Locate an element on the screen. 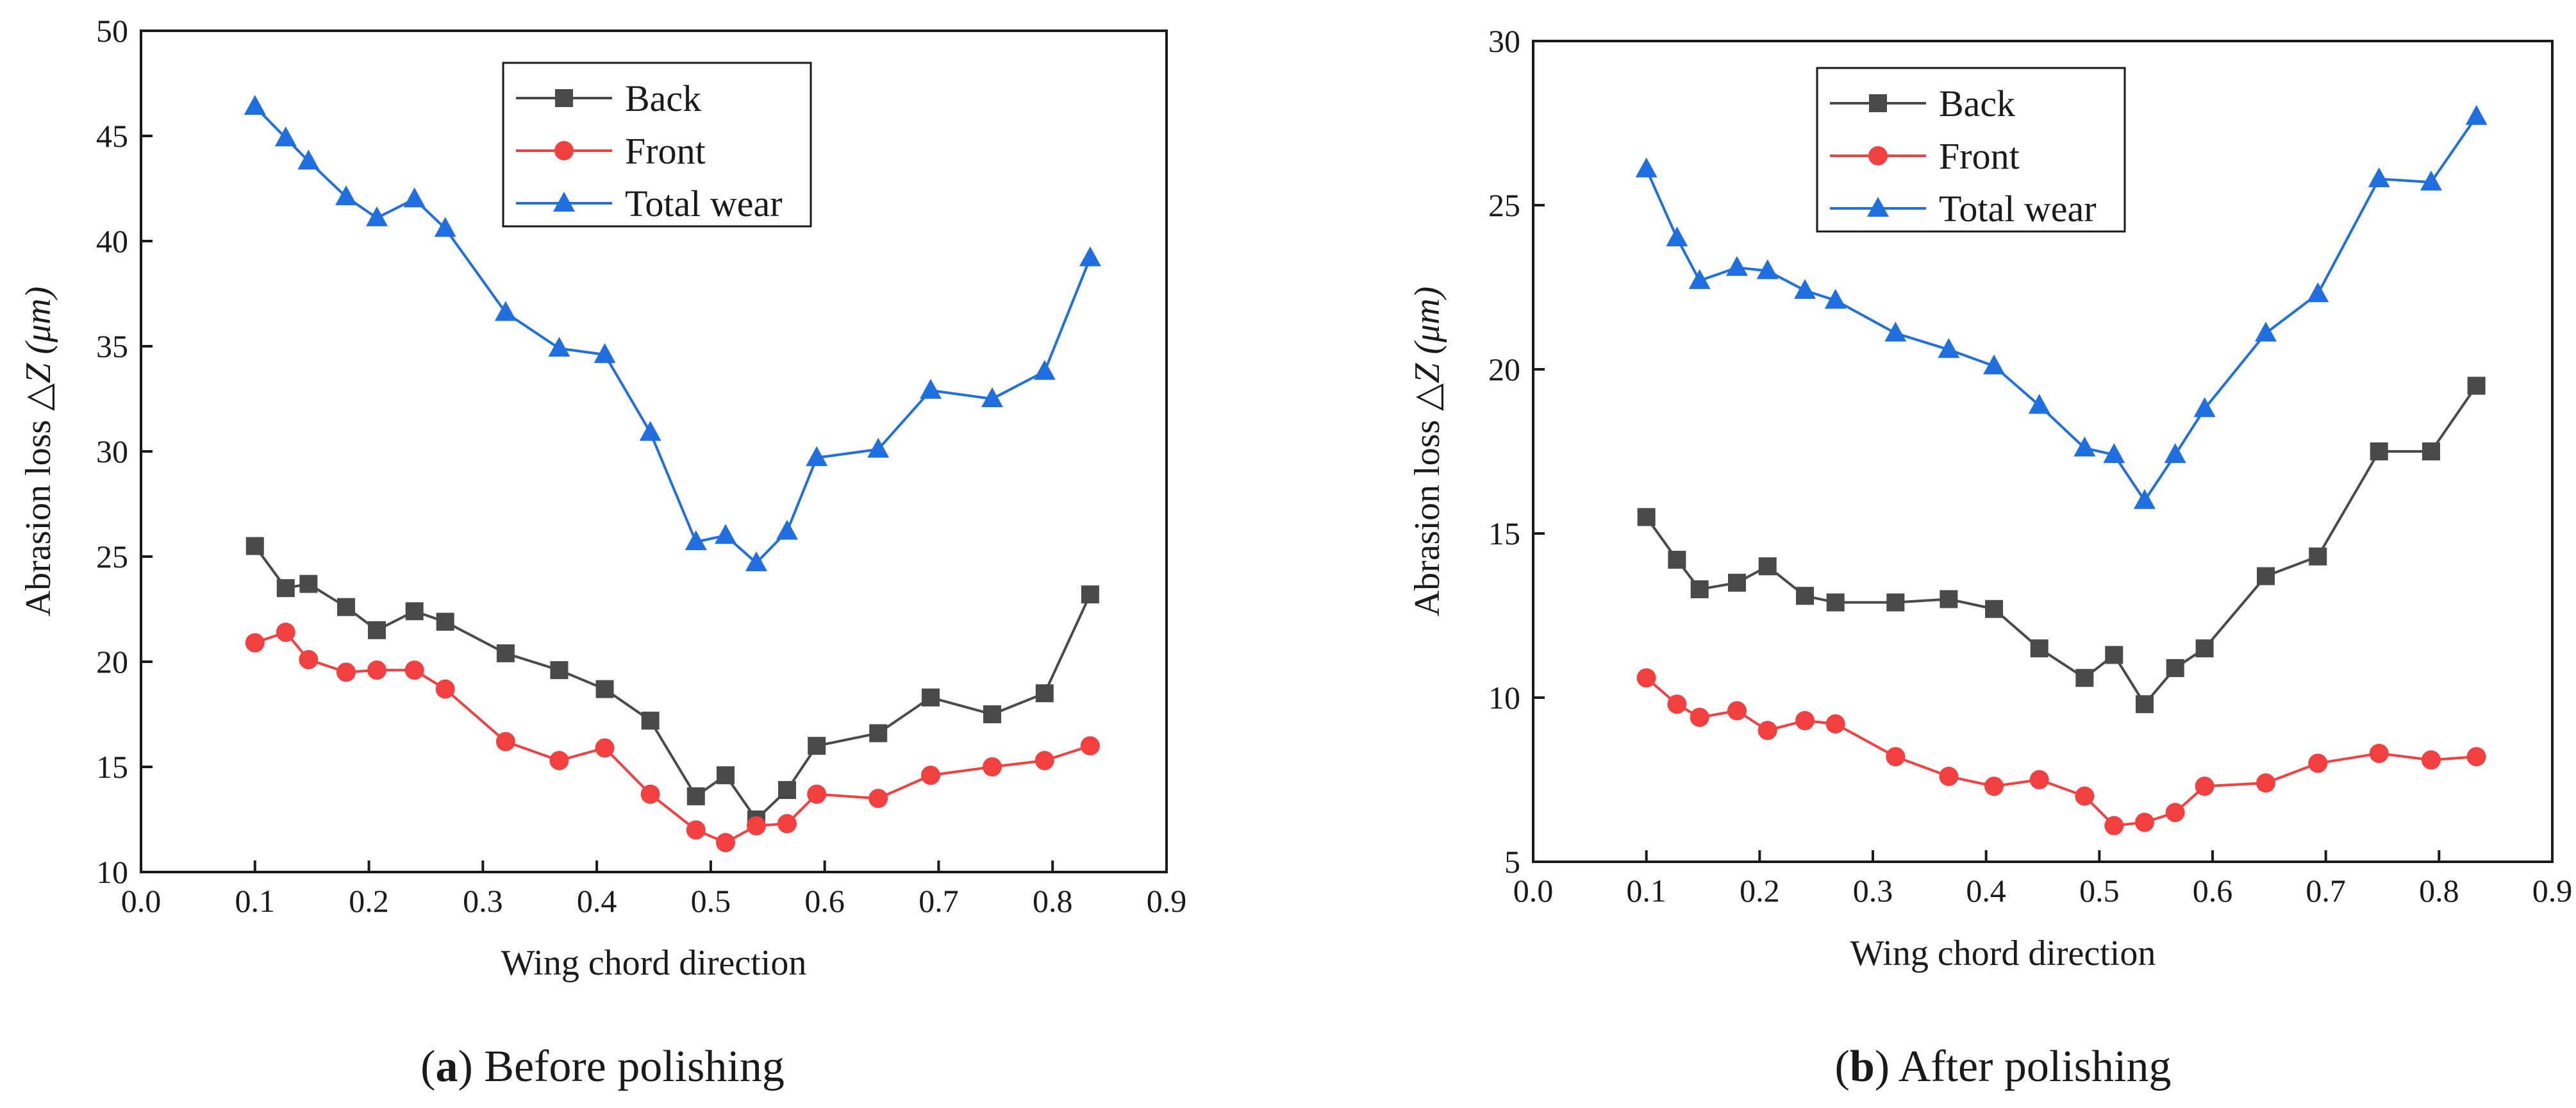  panel-a-y-tick-label: 10 is located at coordinates (112, 872).